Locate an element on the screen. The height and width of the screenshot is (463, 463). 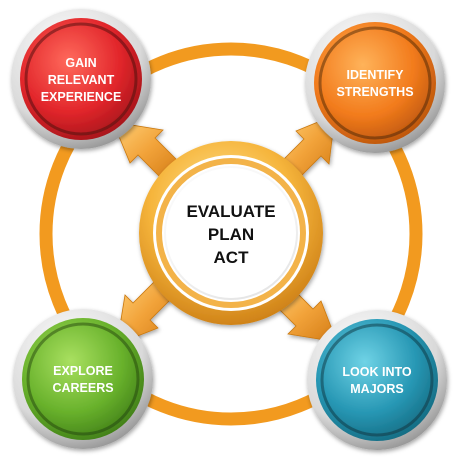
node-gain-experience is located at coordinates (81, 79).